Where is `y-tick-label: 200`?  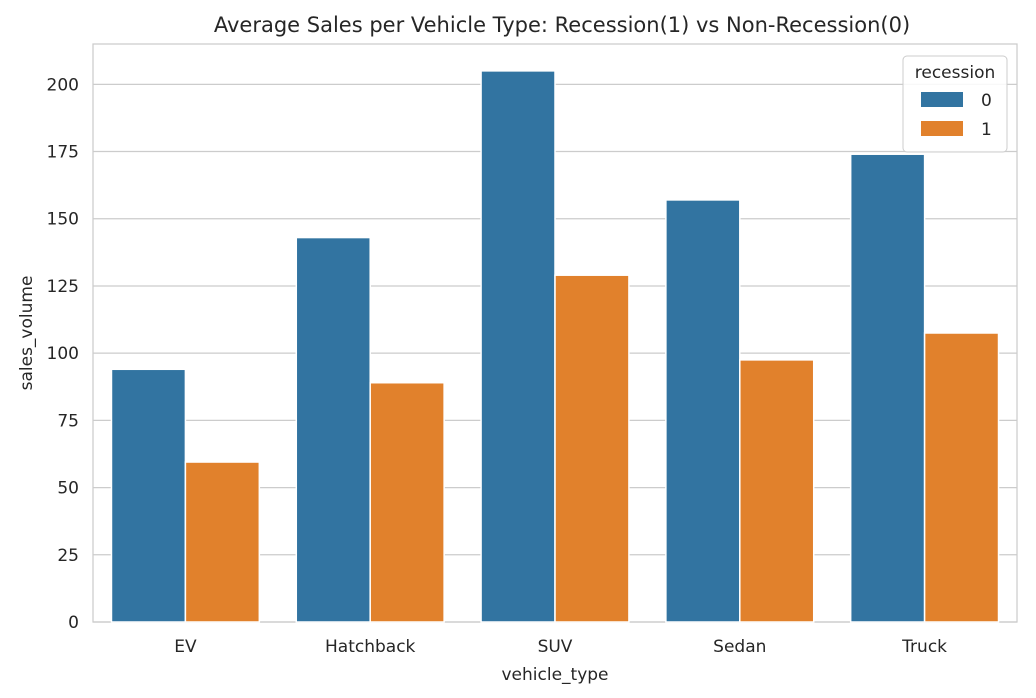 y-tick-label: 200 is located at coordinates (63, 85).